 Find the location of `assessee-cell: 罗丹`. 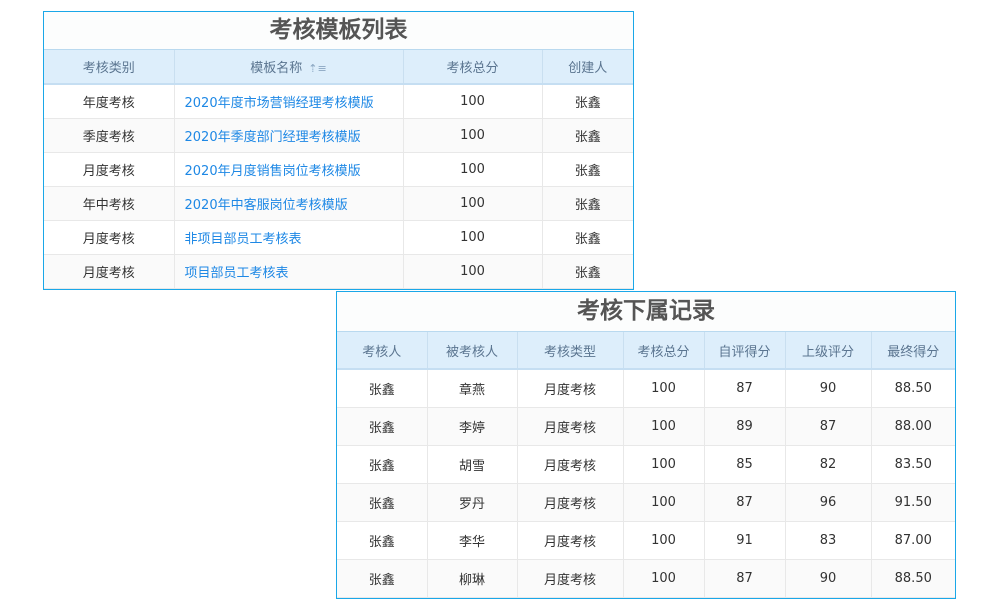

assessee-cell: 罗丹 is located at coordinates (472, 502).